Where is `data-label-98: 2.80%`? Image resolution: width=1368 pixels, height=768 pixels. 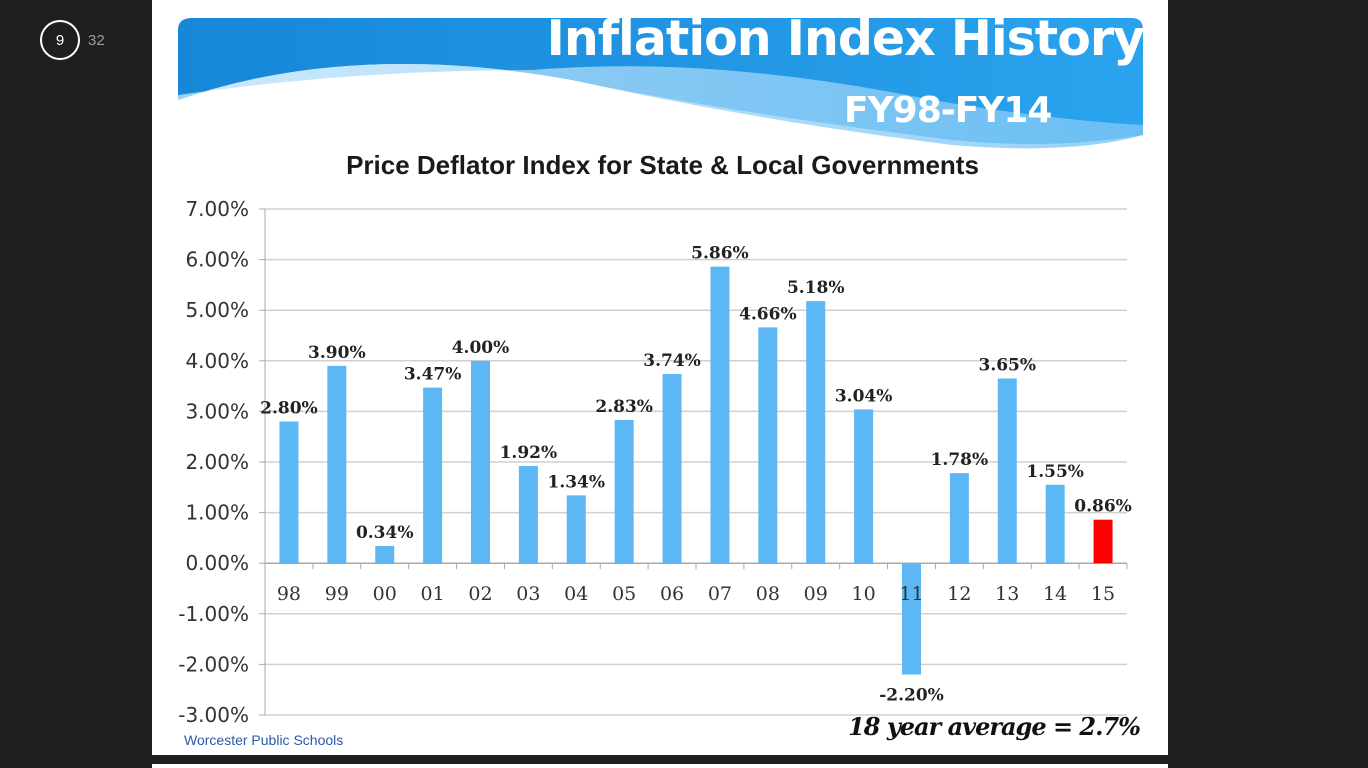 data-label-98: 2.80% is located at coordinates (289, 409).